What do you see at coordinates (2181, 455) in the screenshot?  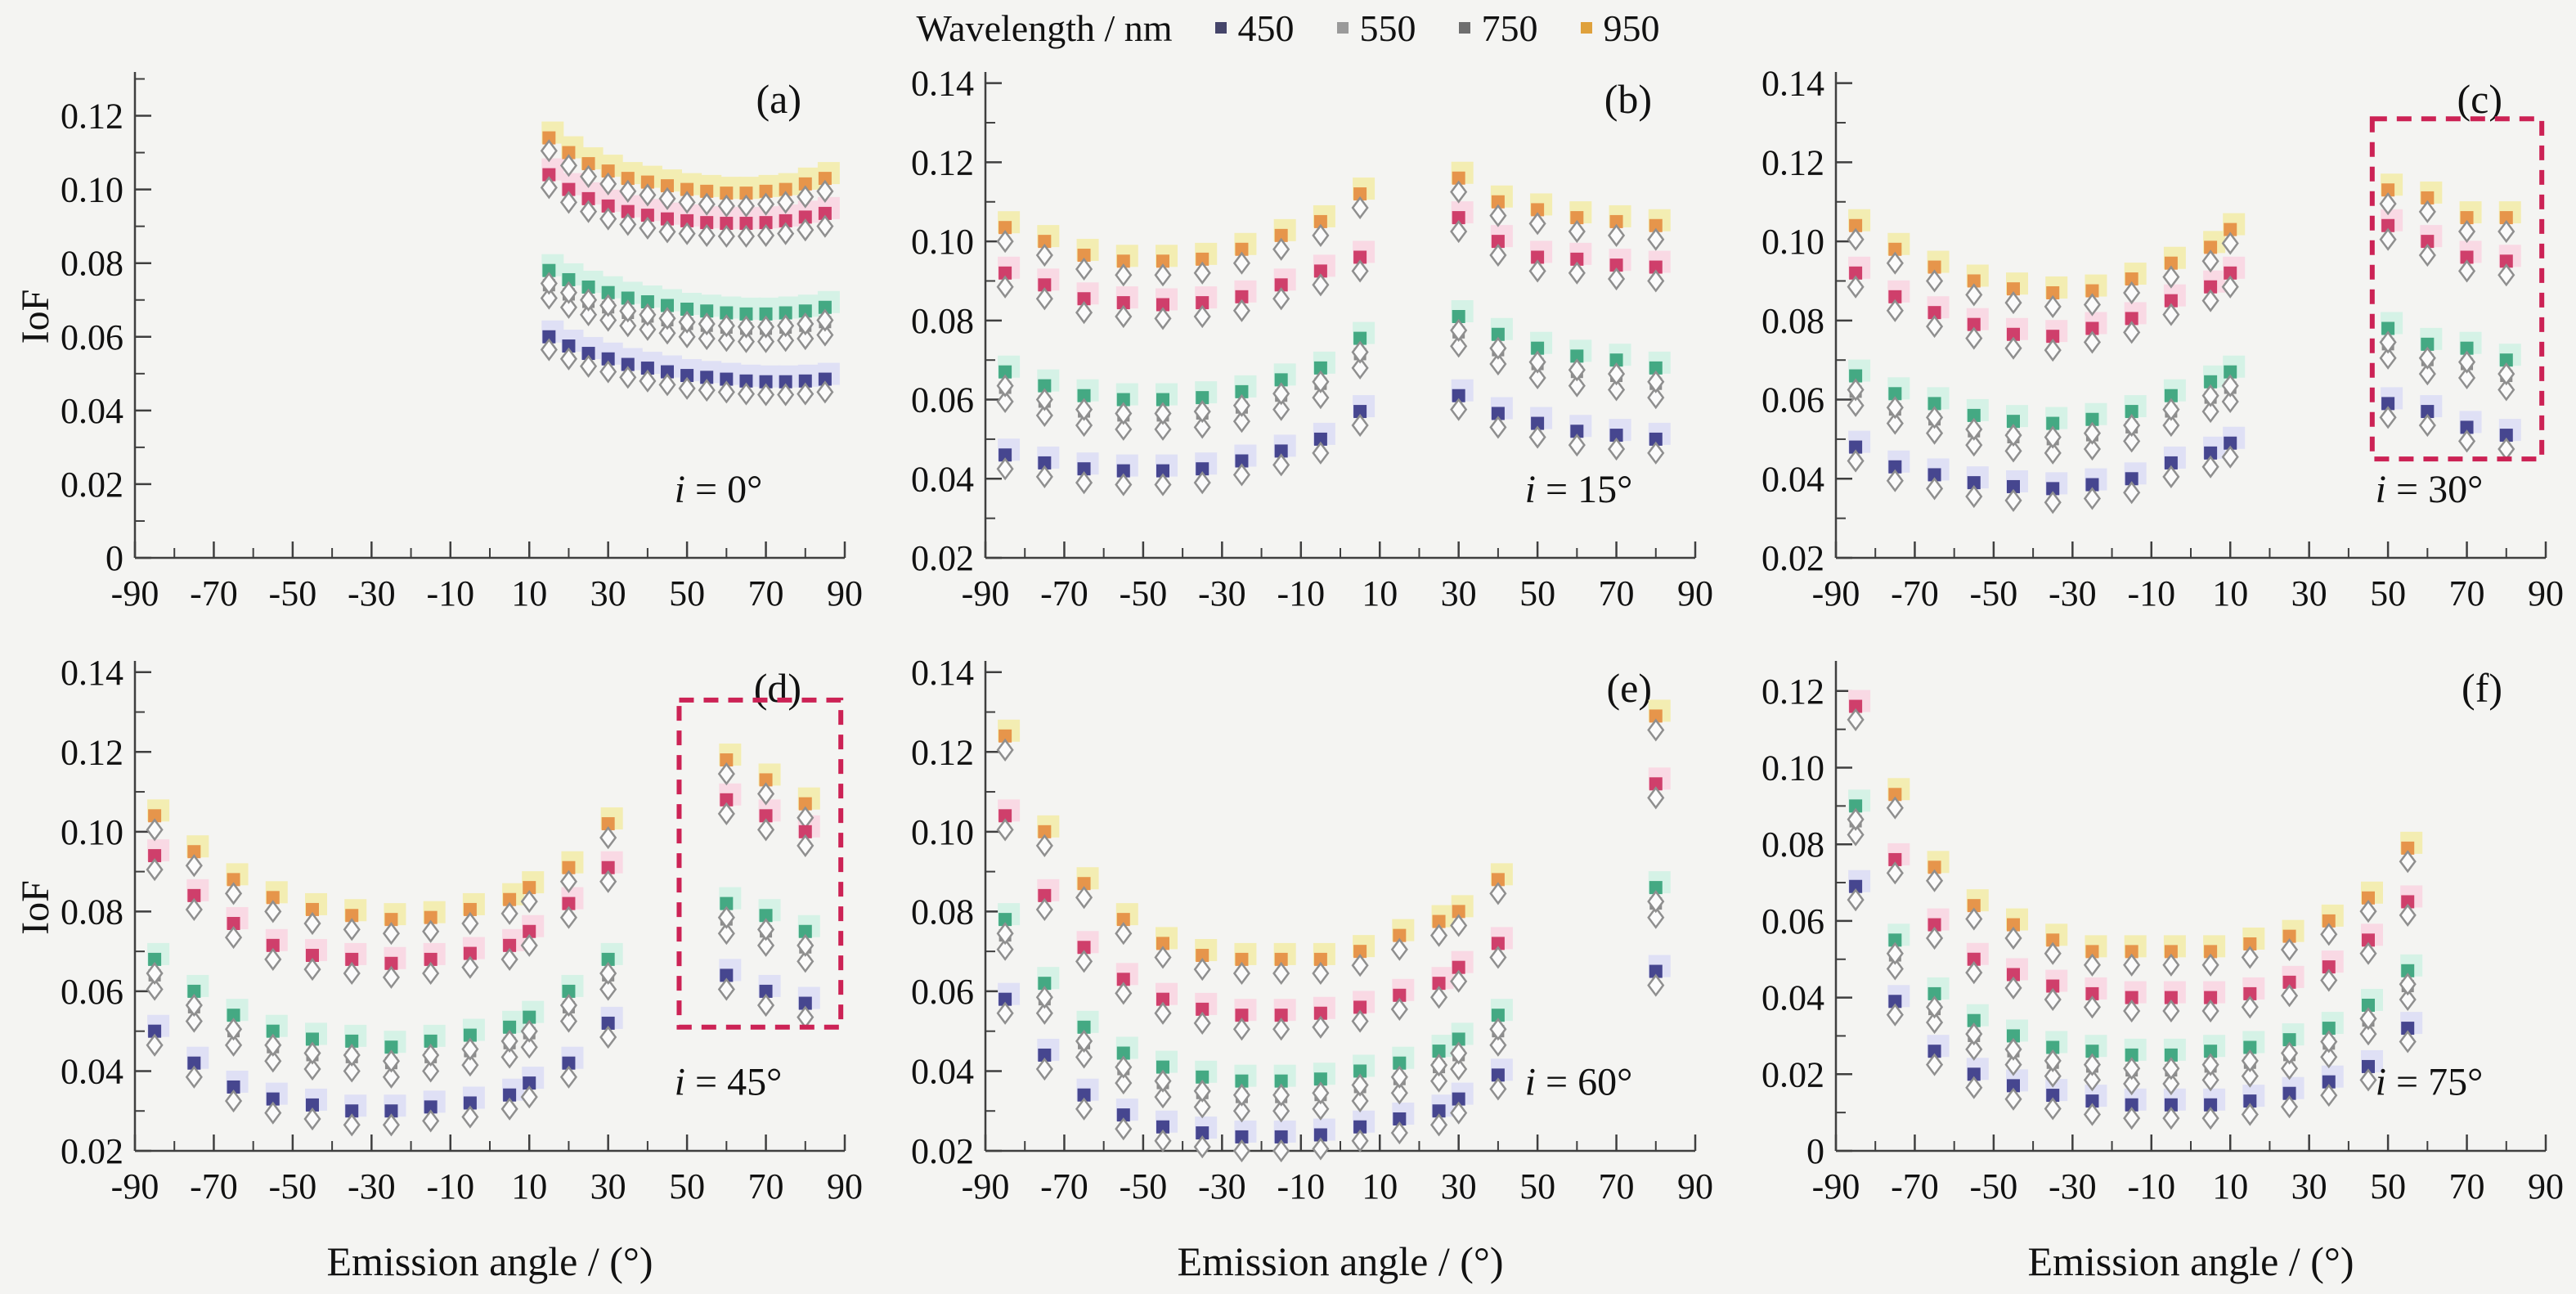 I see `series-450-nm` at bounding box center [2181, 455].